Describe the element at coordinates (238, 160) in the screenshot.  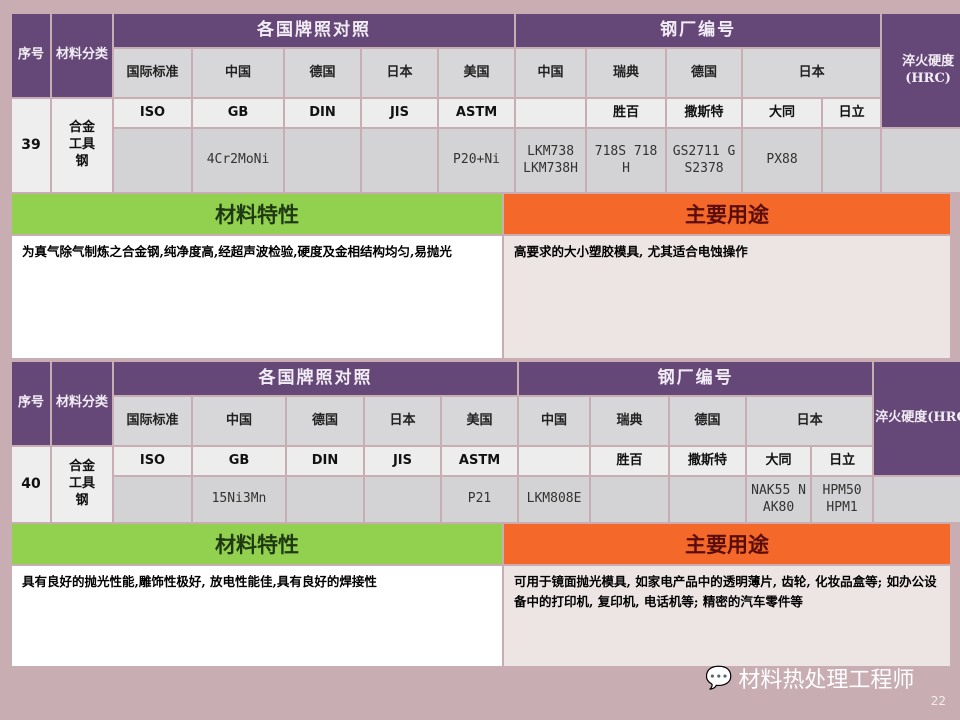
I see `grade-value: 4Cr2MoNi` at that location.